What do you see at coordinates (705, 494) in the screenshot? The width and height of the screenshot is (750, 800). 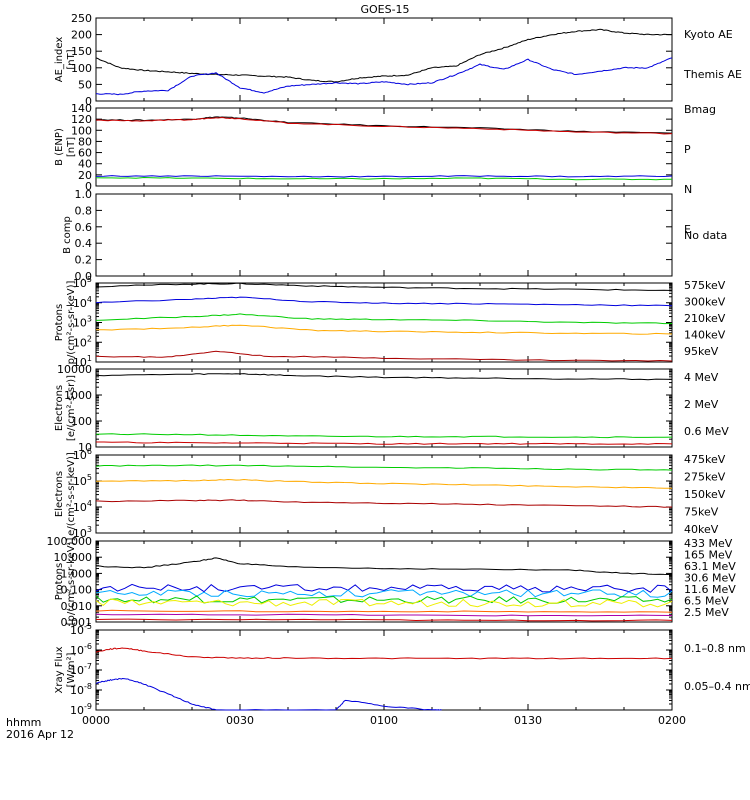 I see `legend-entry: 150keV` at bounding box center [705, 494].